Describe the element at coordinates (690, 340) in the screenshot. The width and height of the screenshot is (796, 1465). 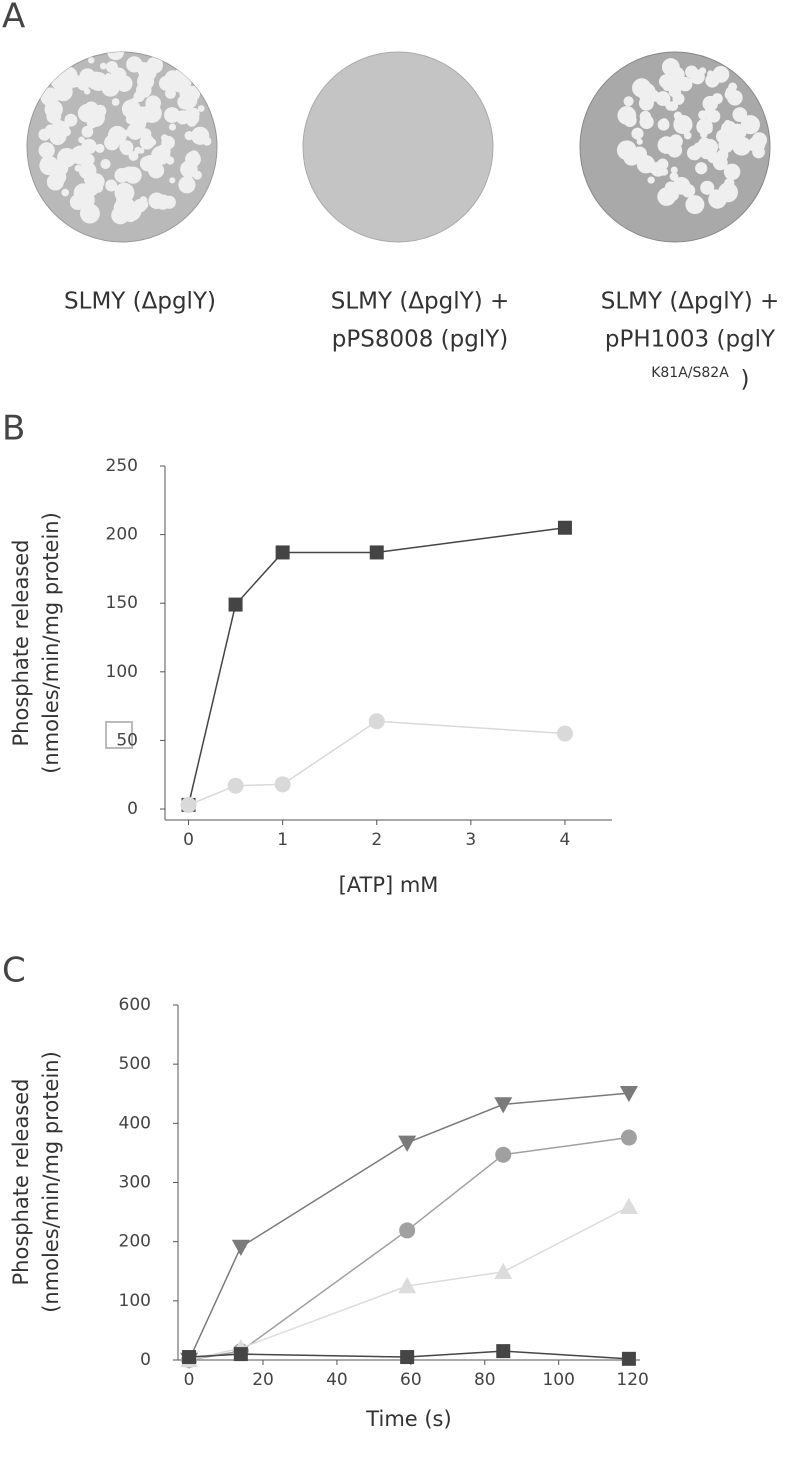
I see `caption: pPH1003 (pglY` at that location.